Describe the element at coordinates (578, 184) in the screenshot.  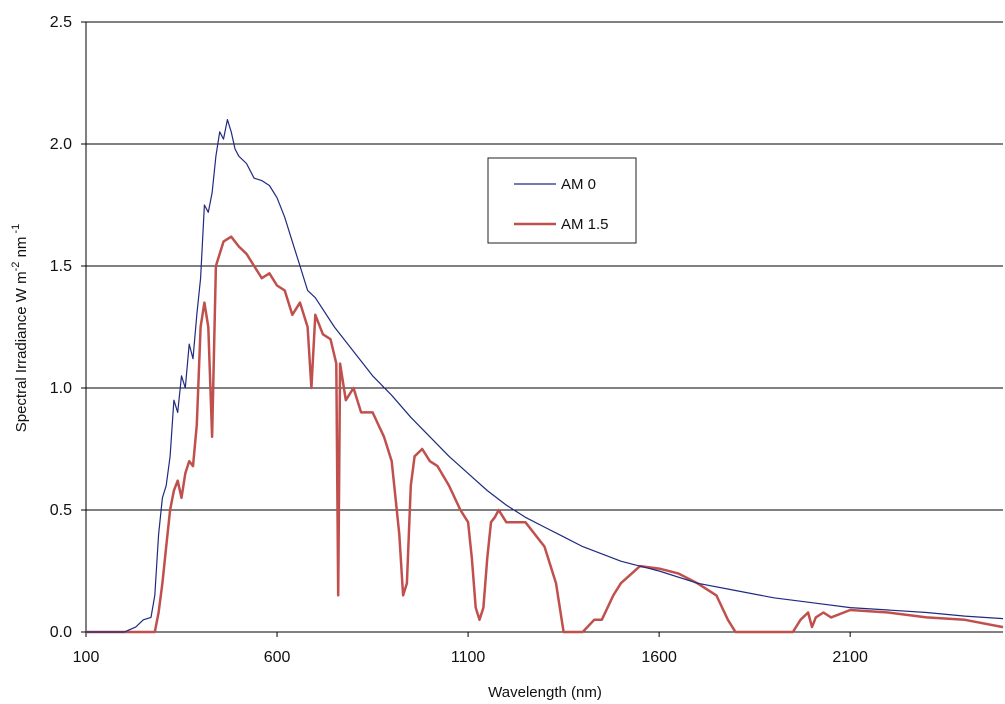
I see `legend-label-am0: AM 0` at that location.